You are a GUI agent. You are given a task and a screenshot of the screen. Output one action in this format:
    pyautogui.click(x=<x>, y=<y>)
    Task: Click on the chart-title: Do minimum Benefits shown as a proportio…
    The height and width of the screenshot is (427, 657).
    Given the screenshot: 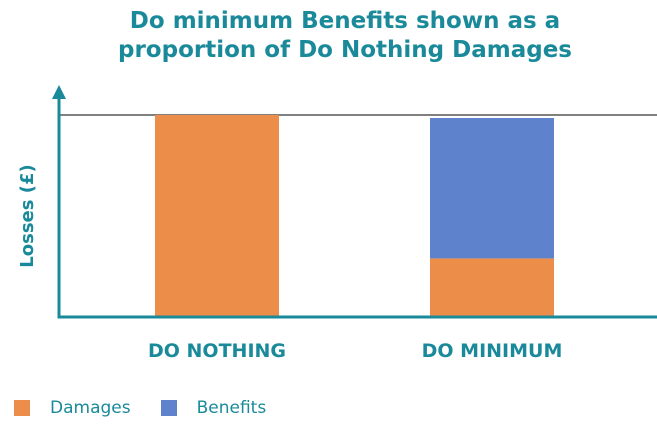 What is the action you would take?
    pyautogui.click(x=328, y=36)
    